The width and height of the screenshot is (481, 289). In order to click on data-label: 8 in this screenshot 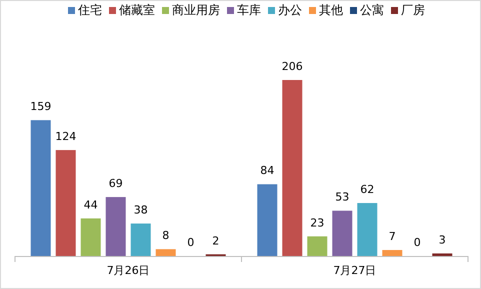, I will do `click(166, 235)`.